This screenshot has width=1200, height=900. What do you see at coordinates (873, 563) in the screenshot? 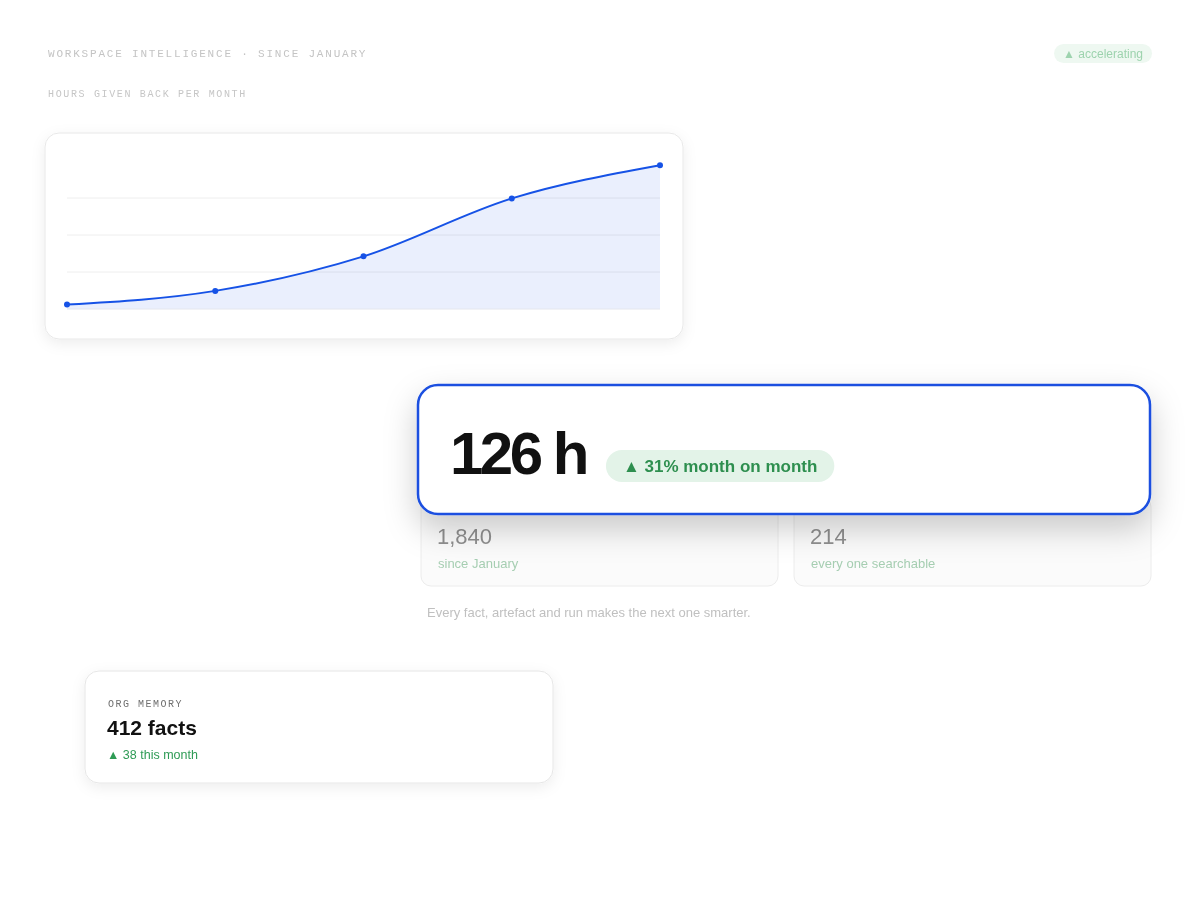
I see `text: every one searchable` at bounding box center [873, 563].